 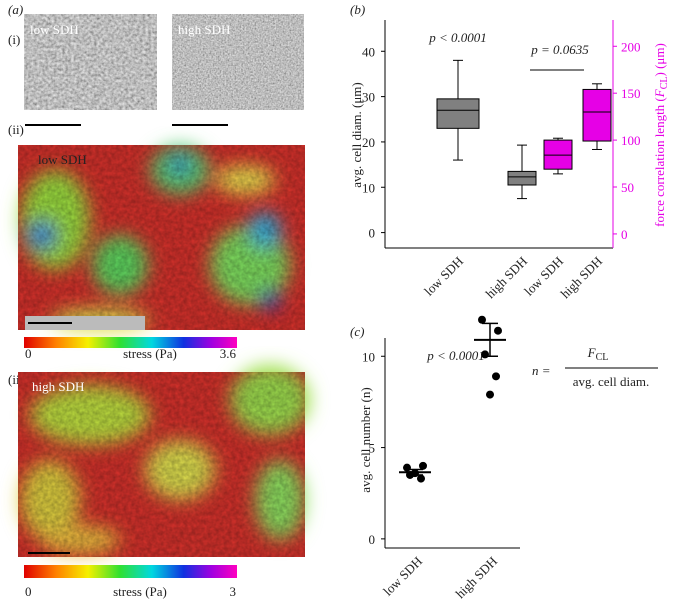 What do you see at coordinates (204, 29) in the screenshot?
I see `image-label: high SDH` at bounding box center [204, 29].